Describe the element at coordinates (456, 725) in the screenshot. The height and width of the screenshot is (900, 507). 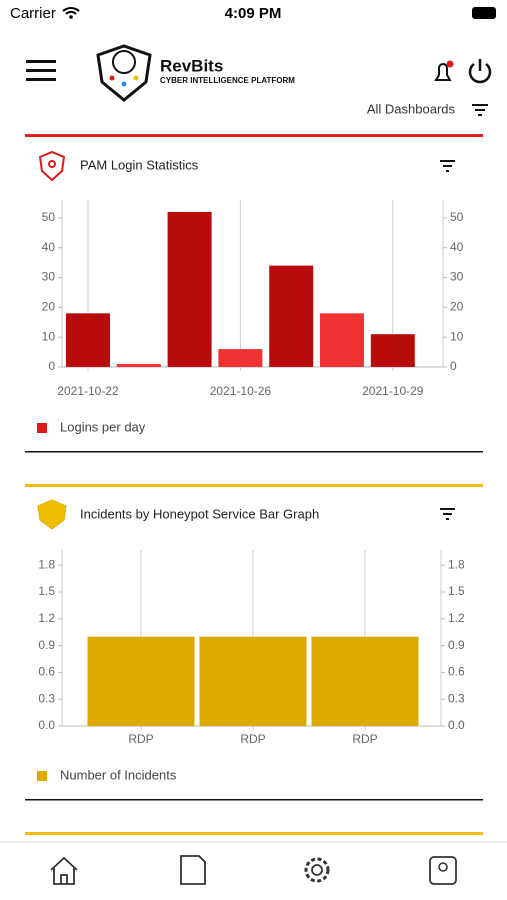
I see `y2-tick-label: 0.0` at that location.